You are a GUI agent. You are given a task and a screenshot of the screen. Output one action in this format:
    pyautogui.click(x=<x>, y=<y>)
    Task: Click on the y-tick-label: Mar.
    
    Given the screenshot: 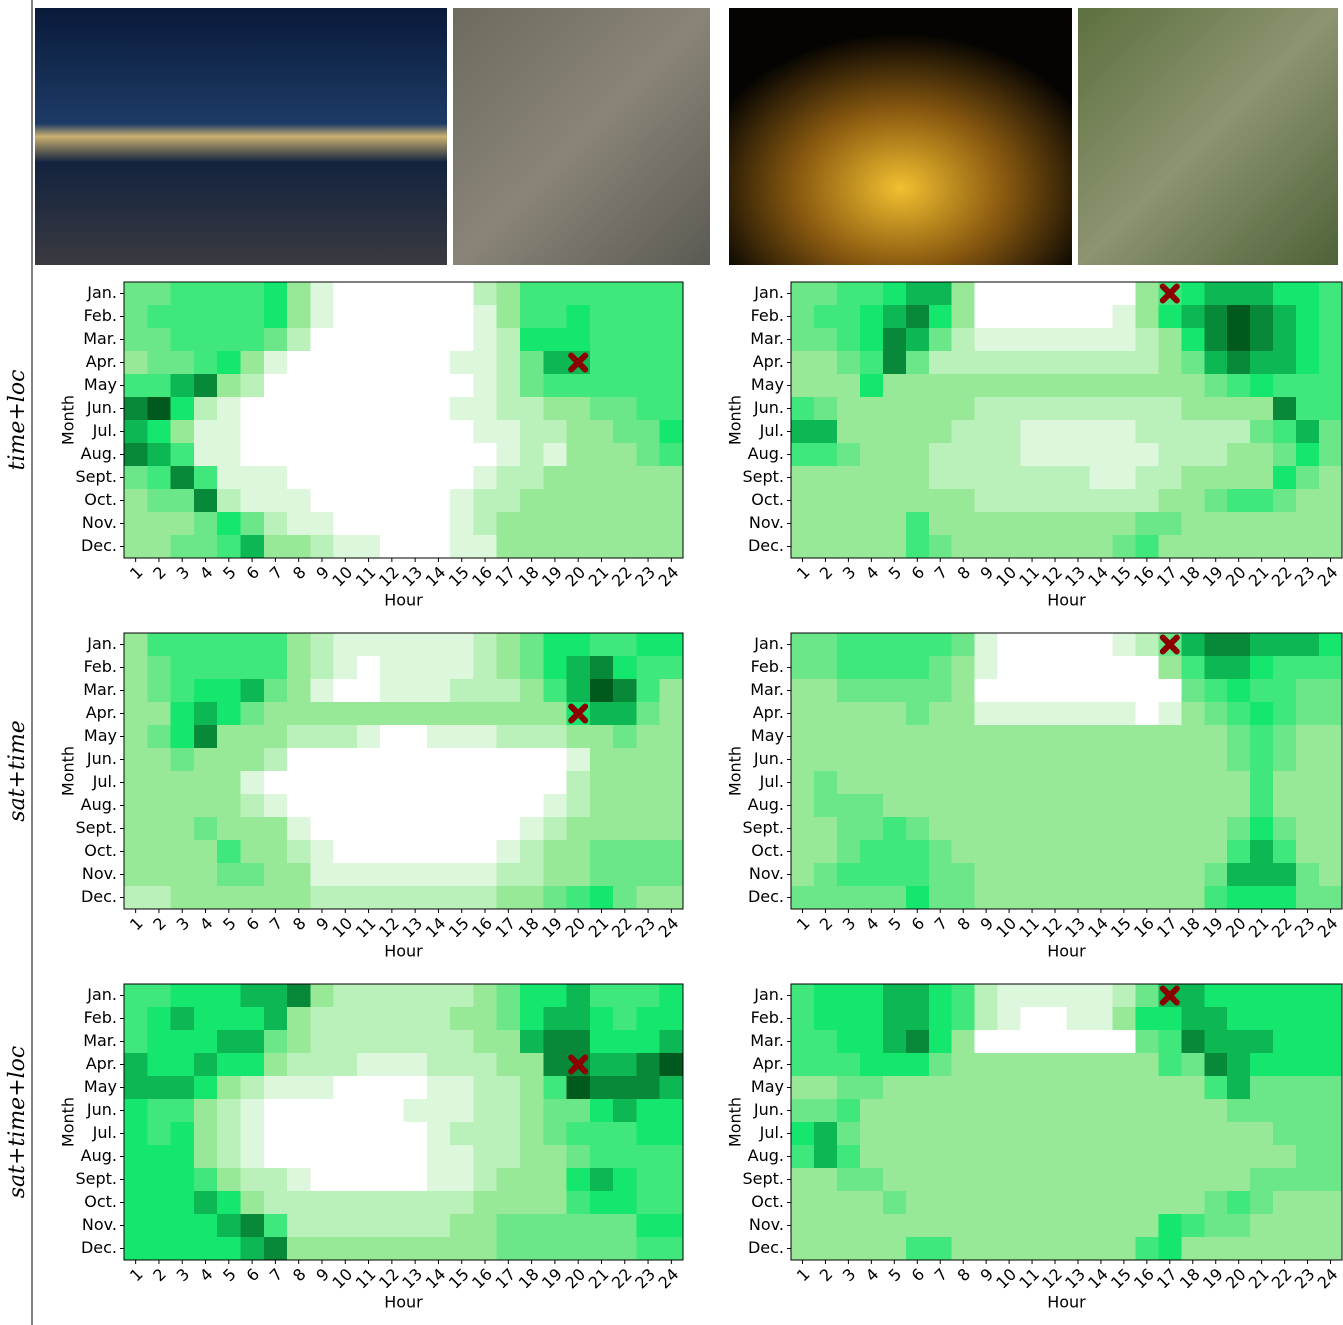 What is the action you would take?
    pyautogui.click(x=100, y=338)
    